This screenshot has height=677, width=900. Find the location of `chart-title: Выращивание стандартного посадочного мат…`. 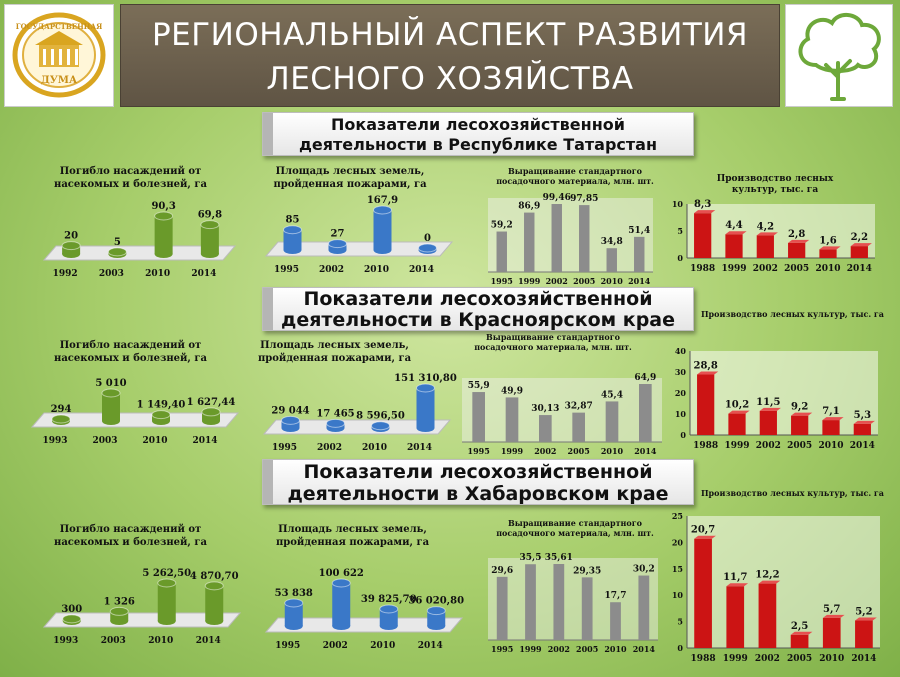

chart-title: Выращивание стандартного посадочного мат… is located at coordinates (575, 176).